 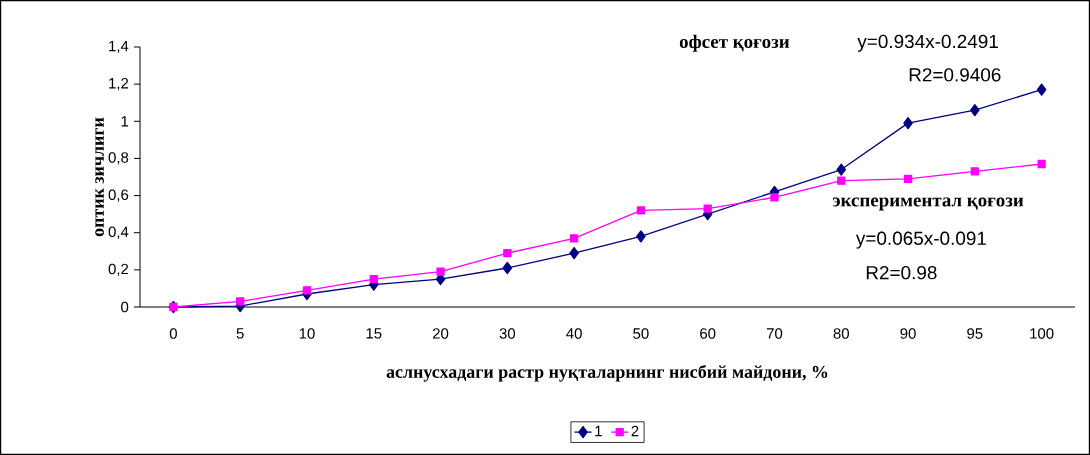 What do you see at coordinates (125, 121) in the screenshot?
I see `y-tick-label: 1` at bounding box center [125, 121].